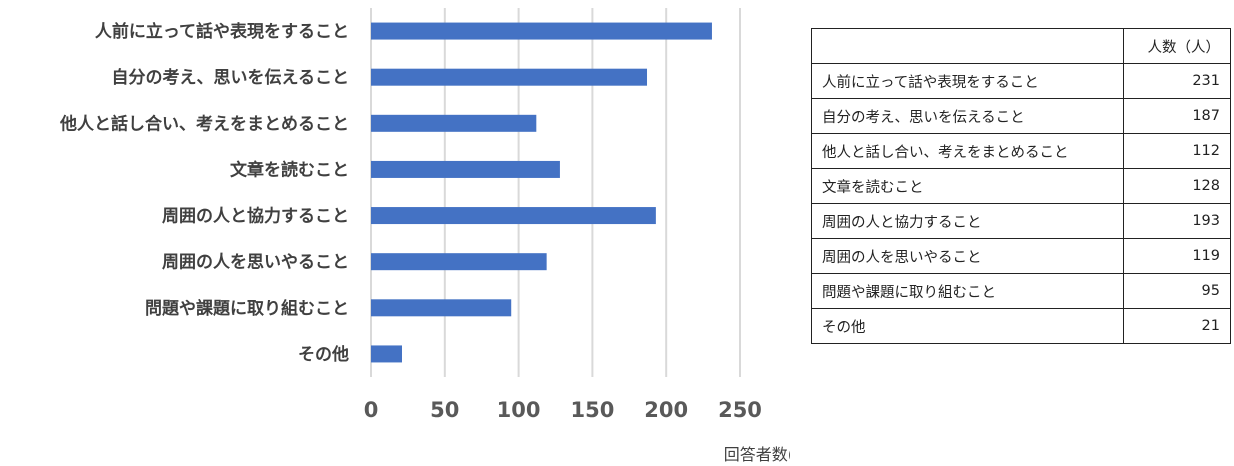 The image size is (1234, 466). Describe the element at coordinates (1177, 256) in the screenshot. I see `table-cell-count: 119` at that location.